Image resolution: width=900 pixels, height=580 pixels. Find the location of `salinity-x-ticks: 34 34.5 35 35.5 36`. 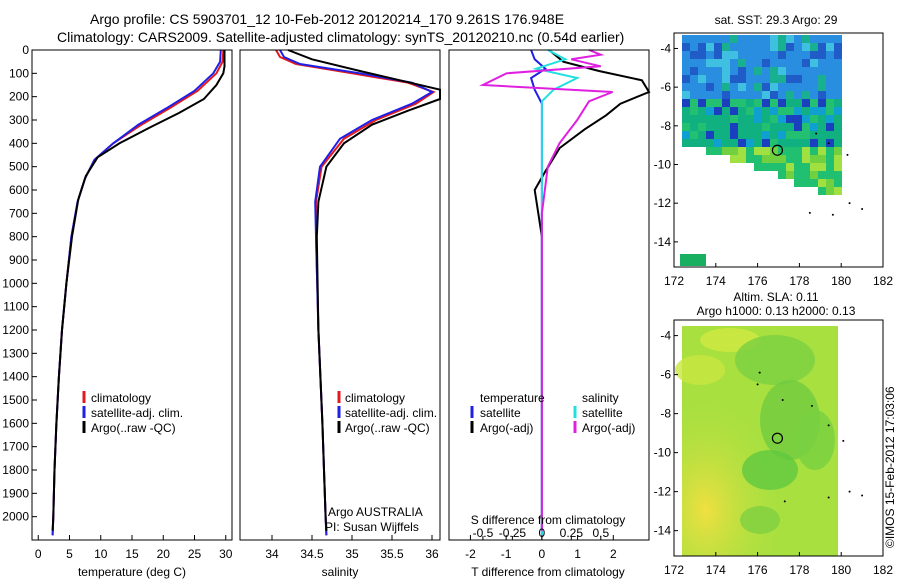

salinity-x-ticks: 34 34.5 35 35.5 36 is located at coordinates (352, 548).